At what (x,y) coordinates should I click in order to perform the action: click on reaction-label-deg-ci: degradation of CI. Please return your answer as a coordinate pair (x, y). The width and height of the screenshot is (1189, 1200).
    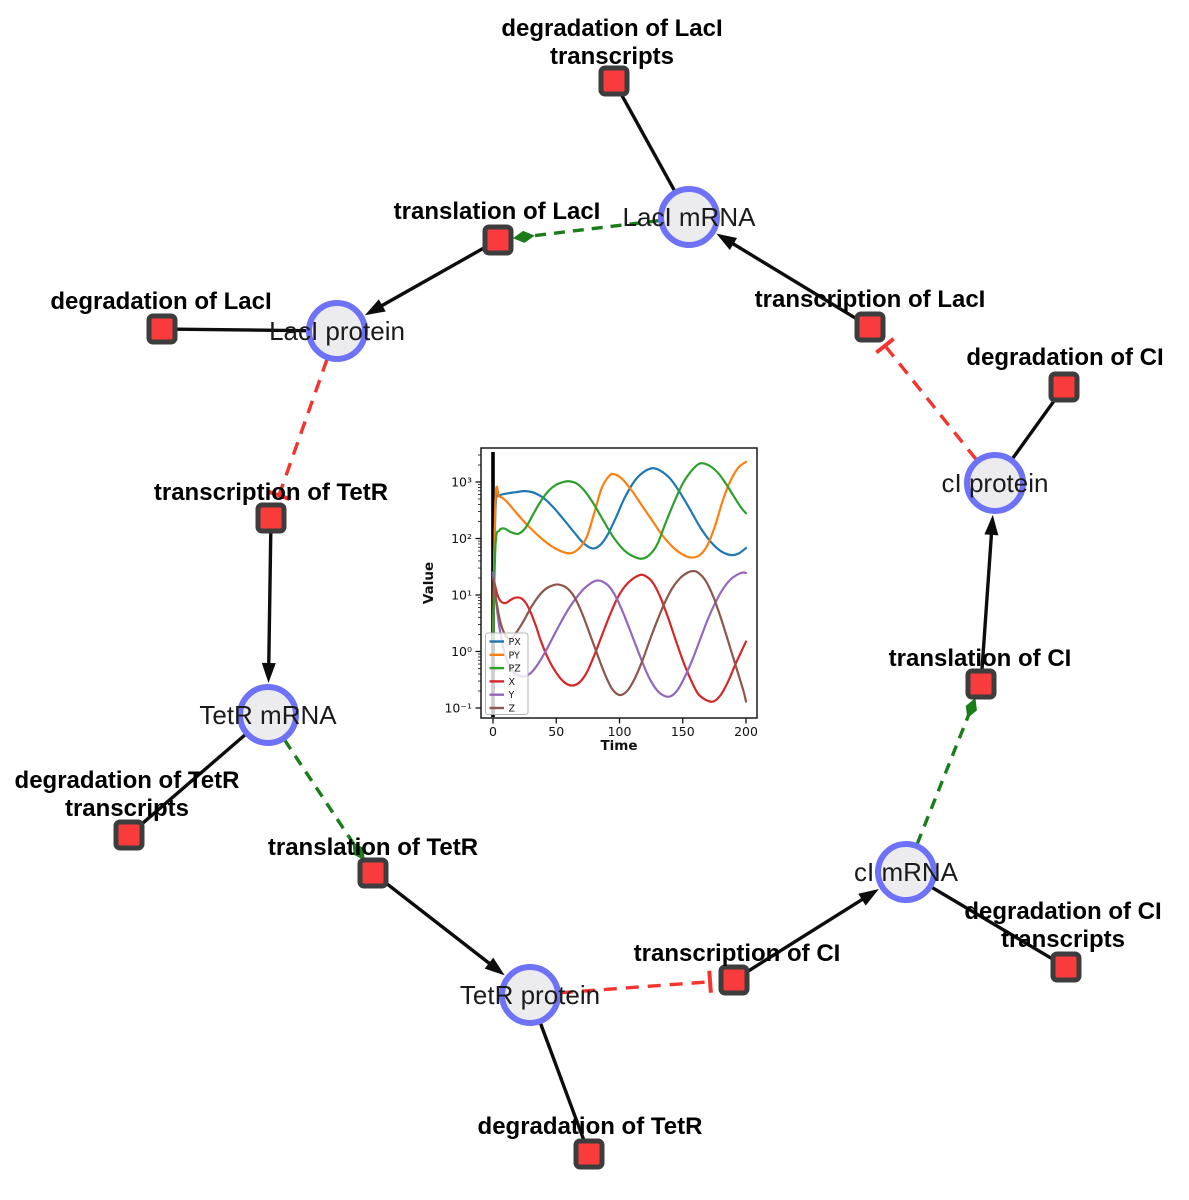
    Looking at the image, I should click on (1064, 357).